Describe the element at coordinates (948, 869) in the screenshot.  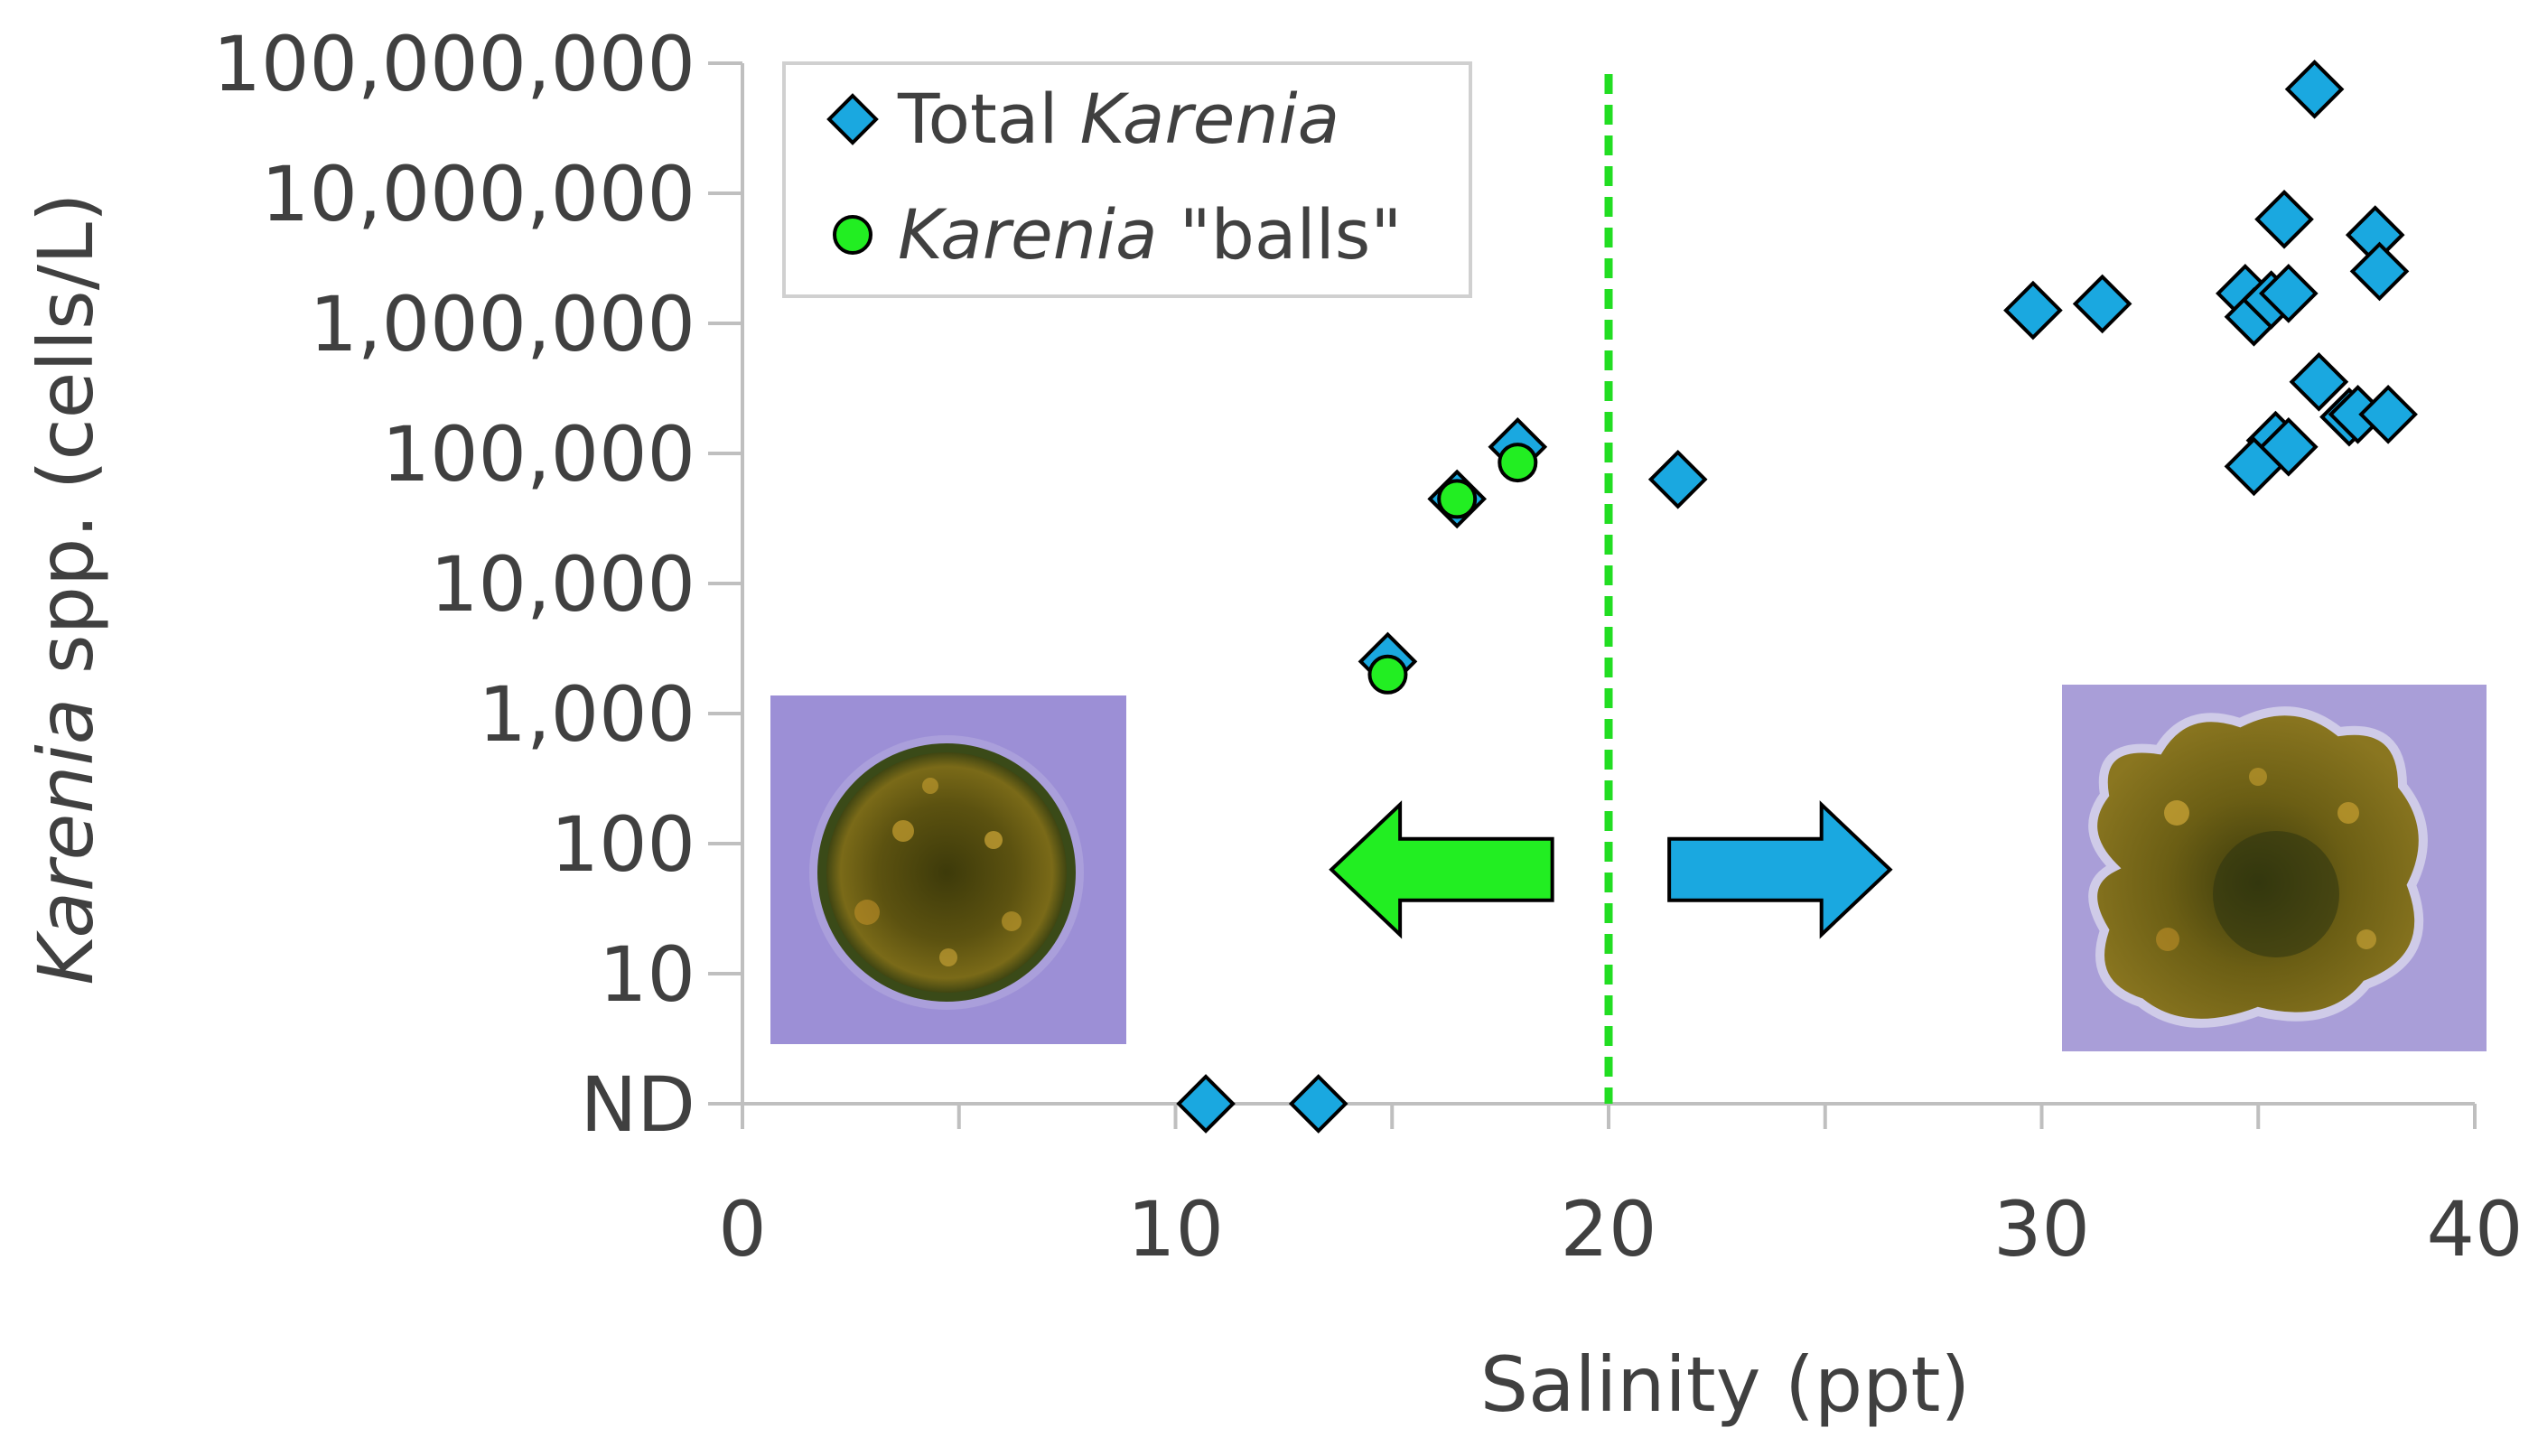
I see `micrograph-round-cell` at that location.